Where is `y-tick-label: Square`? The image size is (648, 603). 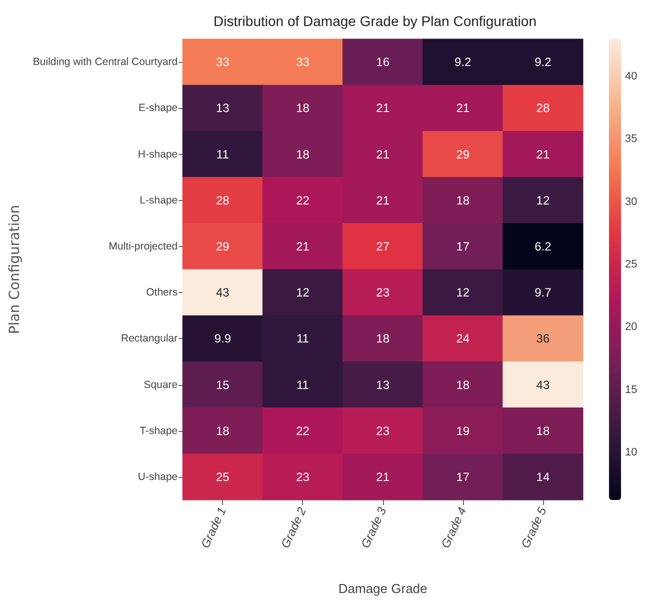
y-tick-label: Square is located at coordinates (161, 384).